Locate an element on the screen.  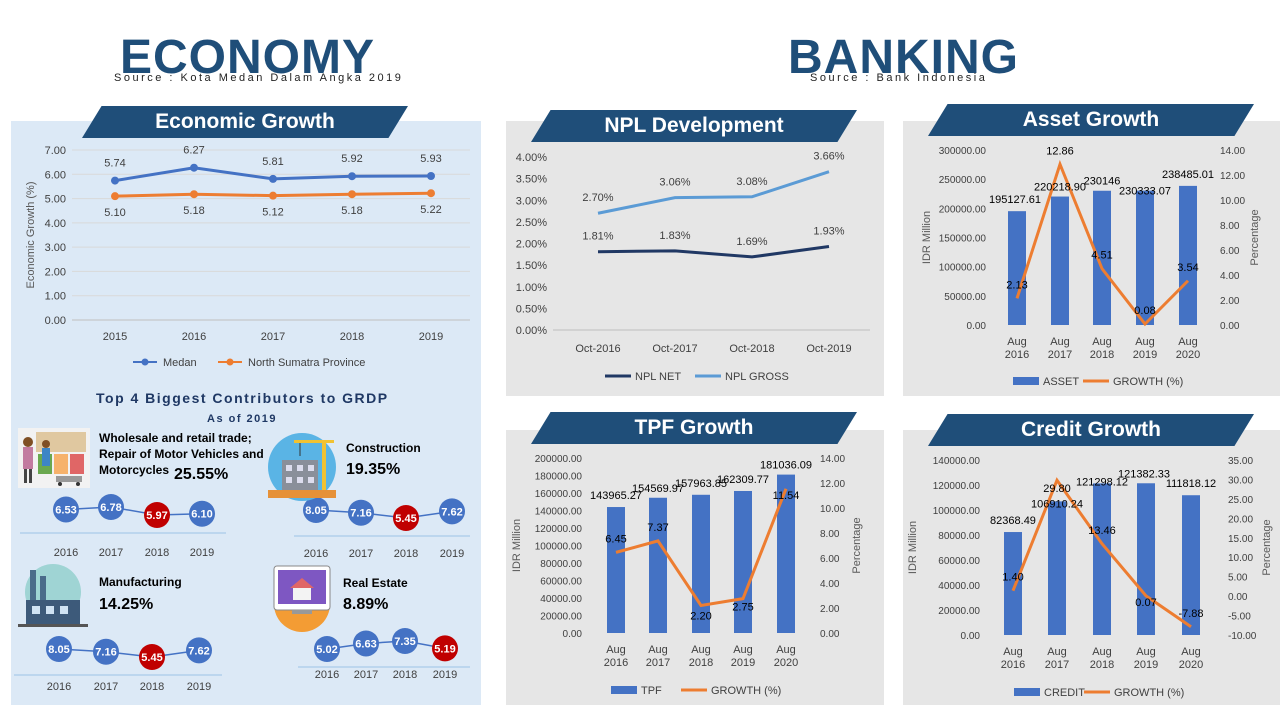
credit-legend-bar-label: CREDIT is located at coordinates (1064, 693).